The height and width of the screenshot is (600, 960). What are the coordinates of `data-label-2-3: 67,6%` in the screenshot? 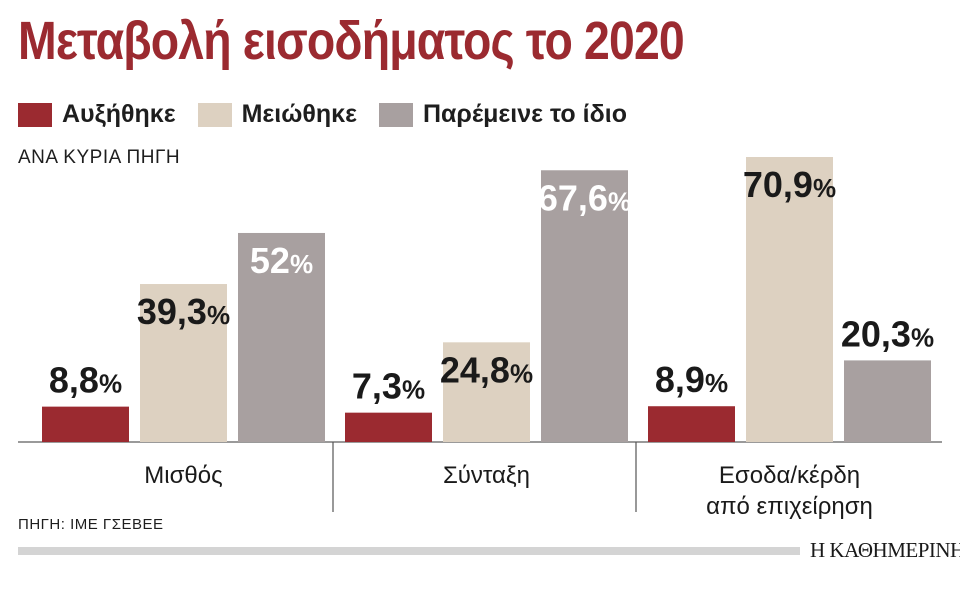 It's located at (584, 197).